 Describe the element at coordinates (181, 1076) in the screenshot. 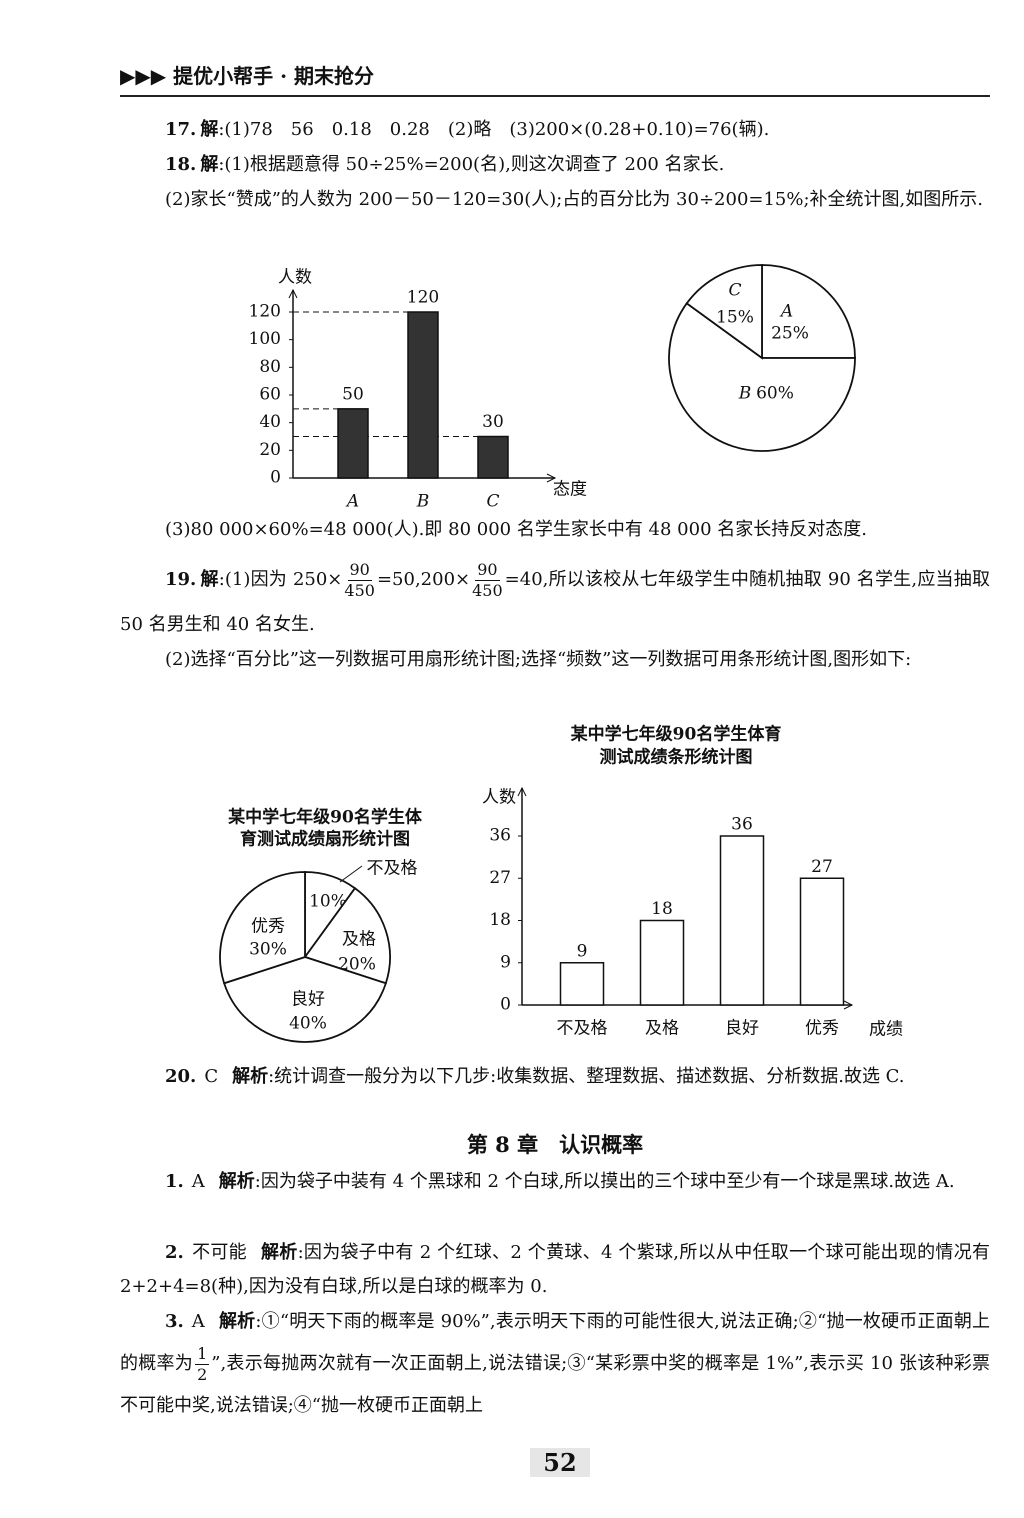

I see `item-number: 20.` at that location.